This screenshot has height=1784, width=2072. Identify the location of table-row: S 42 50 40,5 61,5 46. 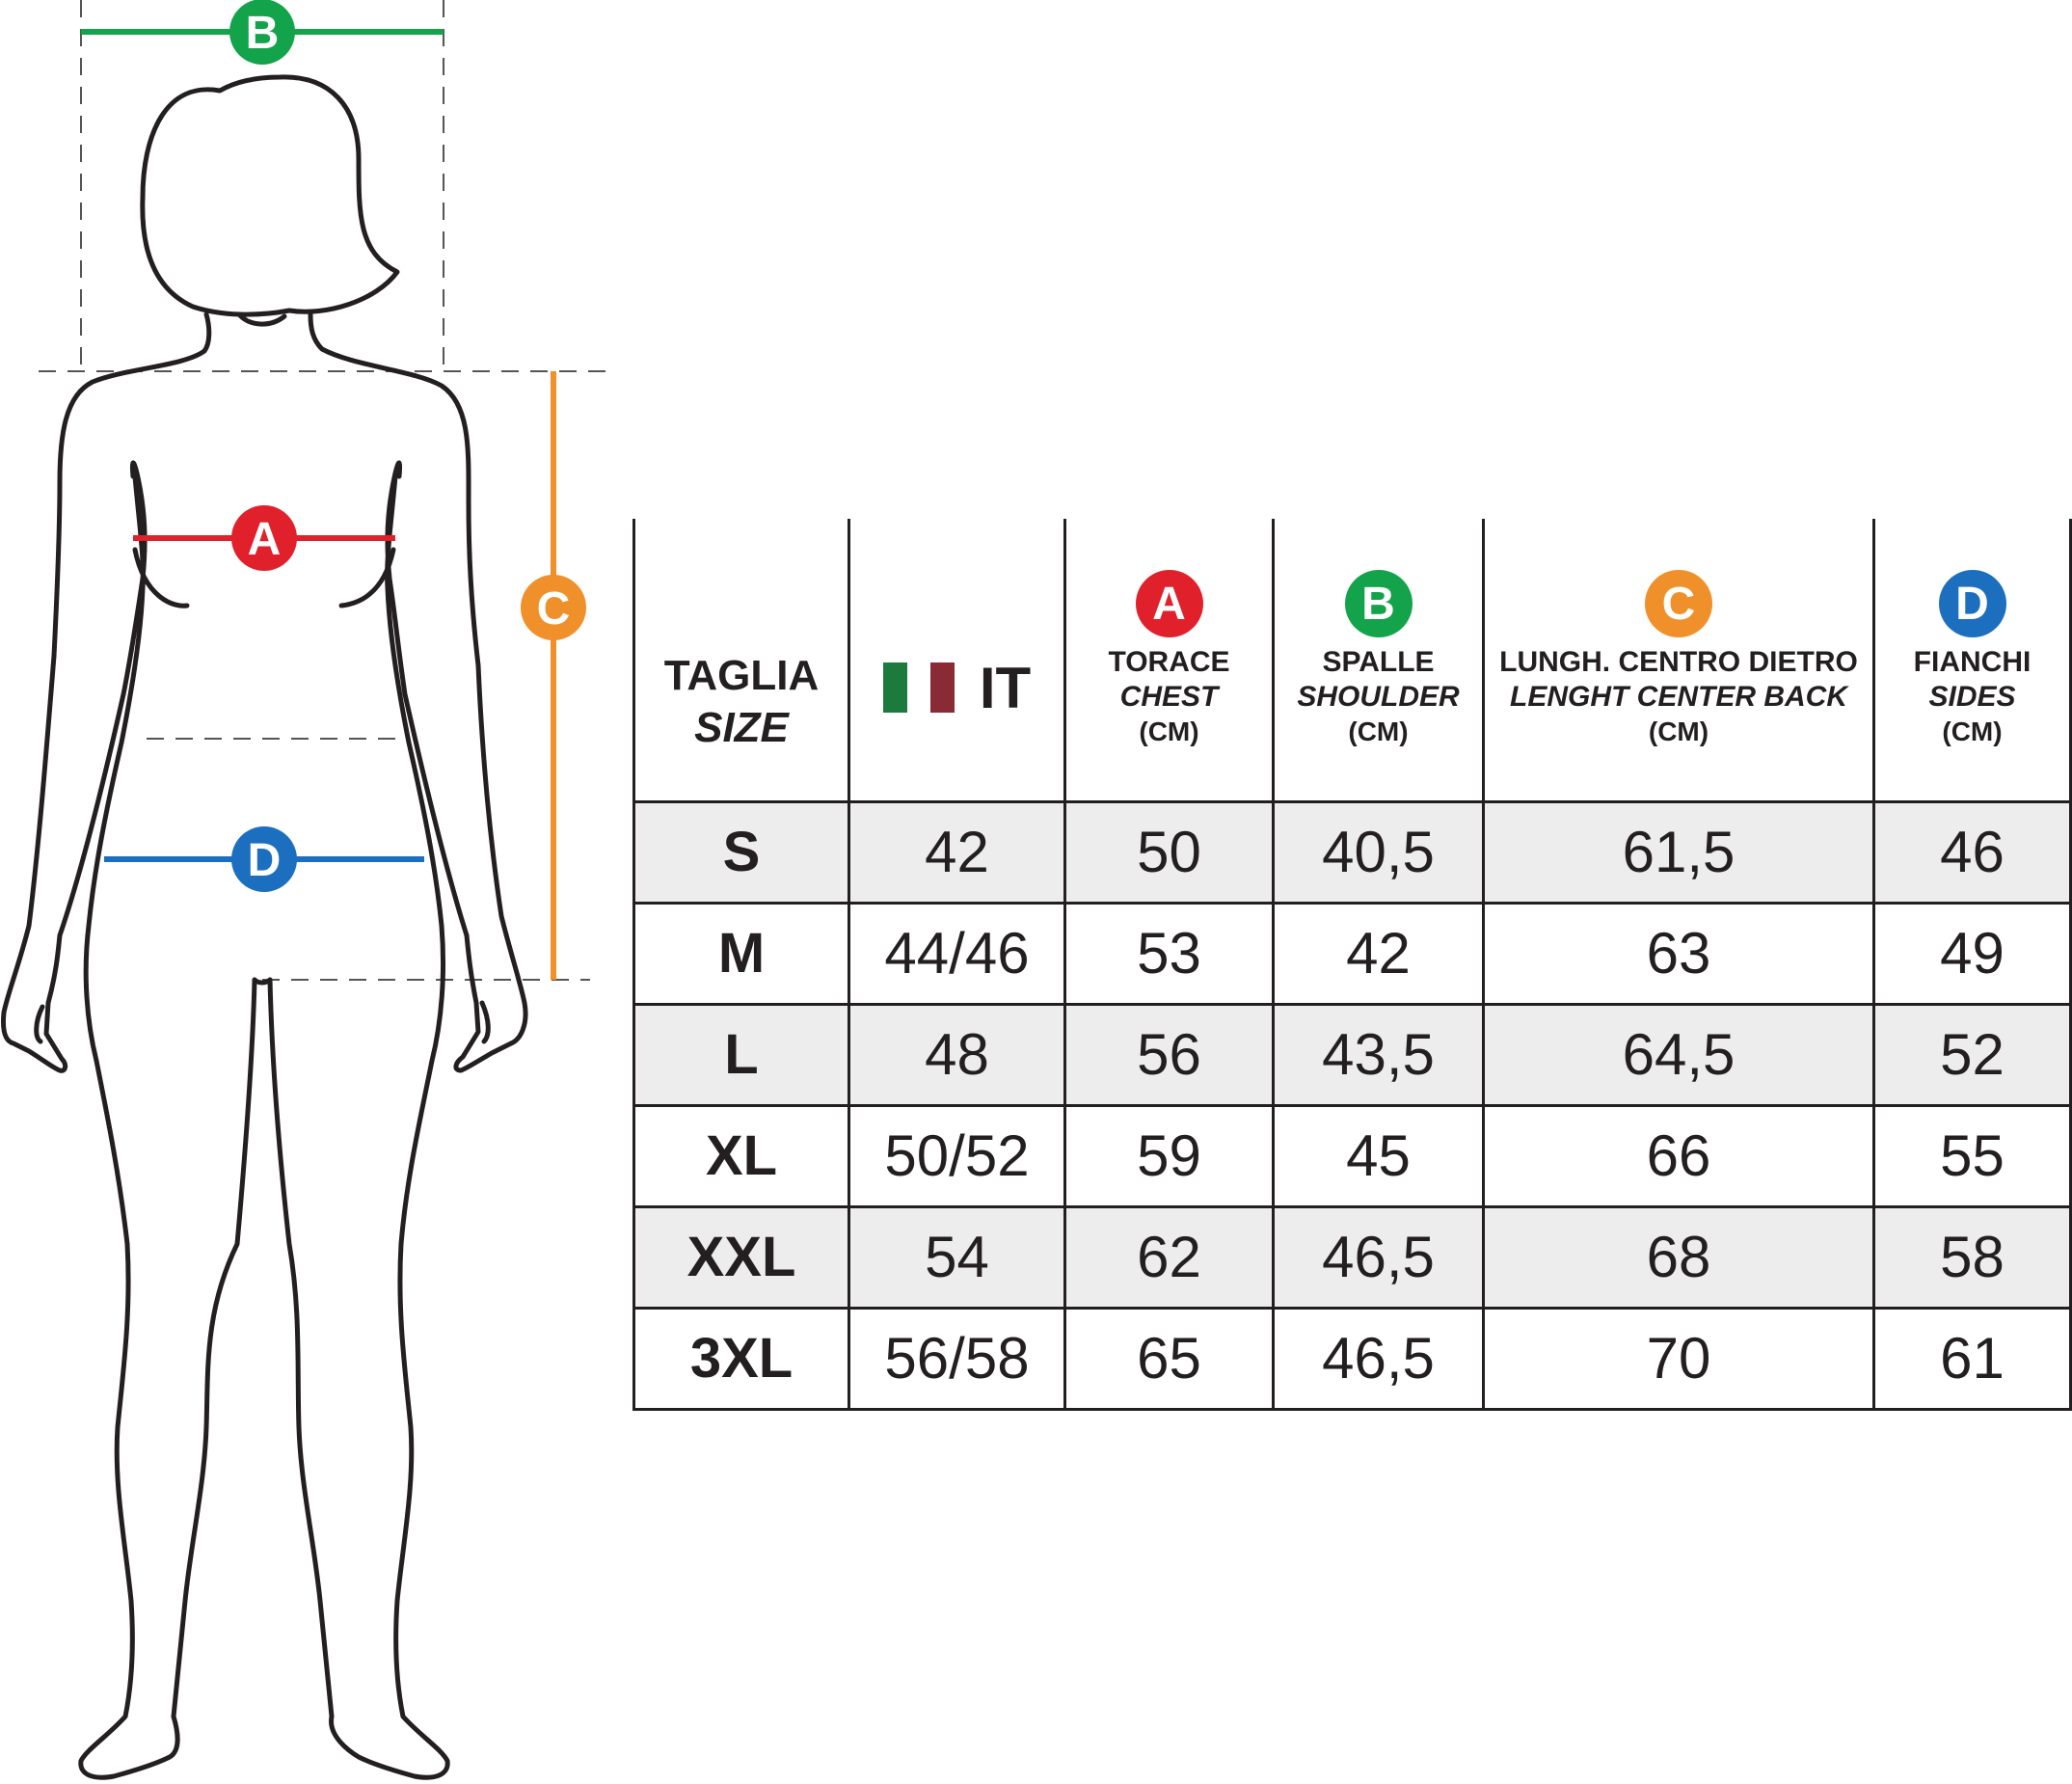
(1352, 853).